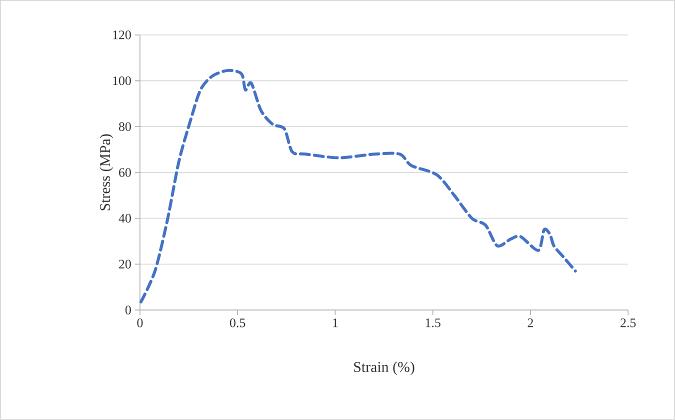 The image size is (675, 420). I want to click on x-axis-title: Strain (%), so click(384, 369).